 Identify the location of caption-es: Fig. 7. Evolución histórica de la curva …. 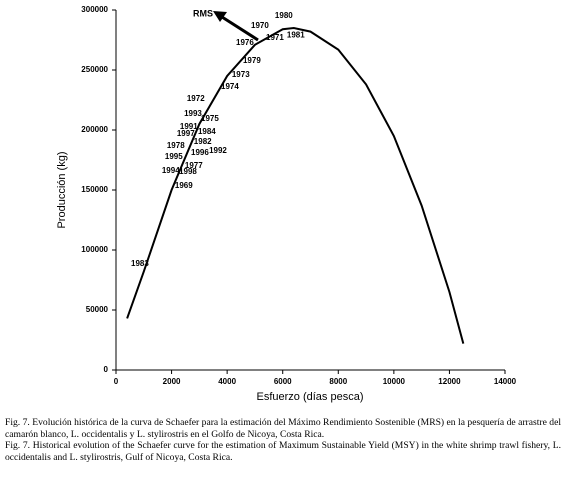
(283, 428).